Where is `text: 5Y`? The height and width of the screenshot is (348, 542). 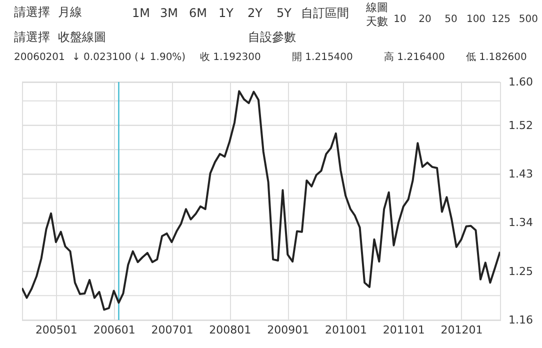
text: 5Y is located at coordinates (284, 13).